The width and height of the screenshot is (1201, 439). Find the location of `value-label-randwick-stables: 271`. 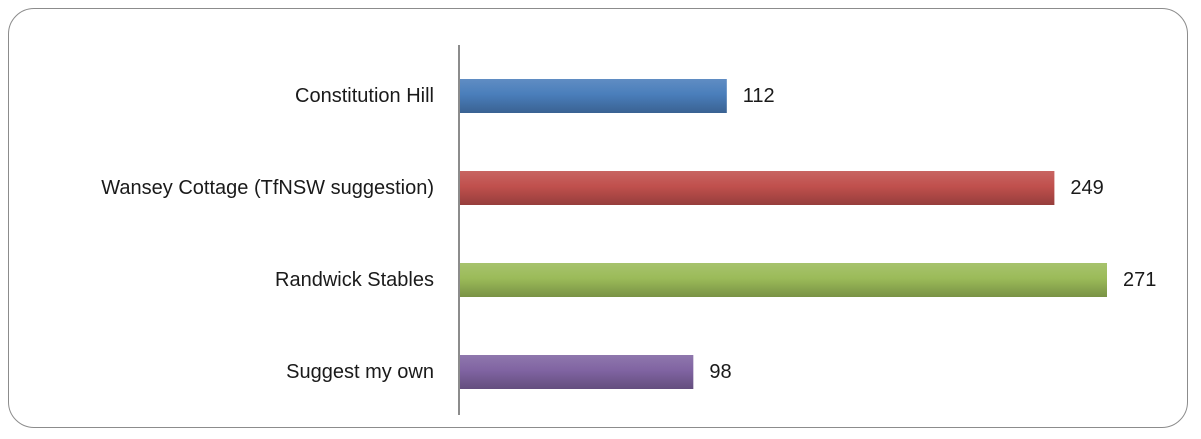

value-label-randwick-stables: 271 is located at coordinates (1139, 280).